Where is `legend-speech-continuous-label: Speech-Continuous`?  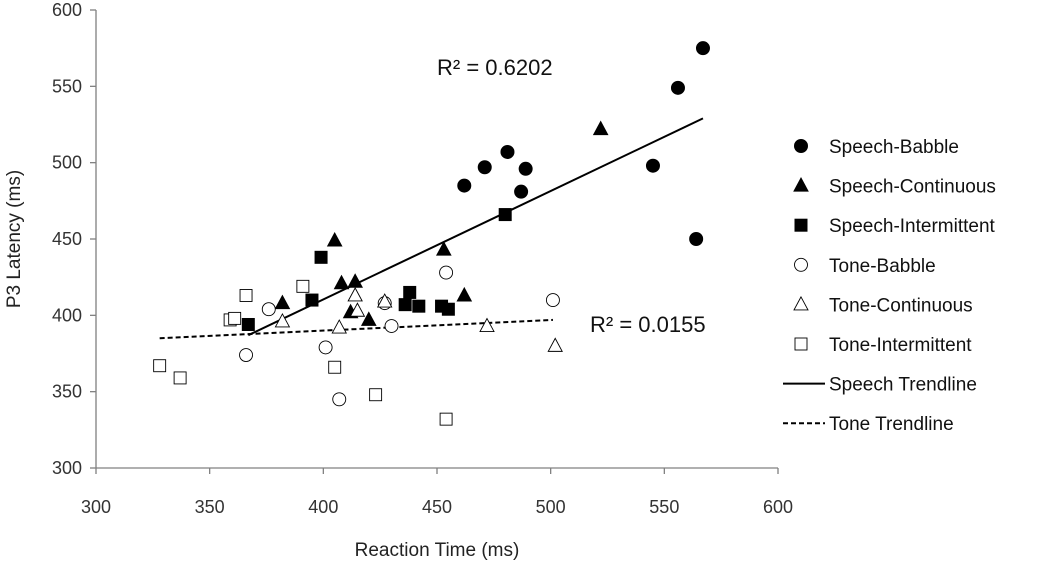 legend-speech-continuous-label: Speech-Continuous is located at coordinates (912, 187).